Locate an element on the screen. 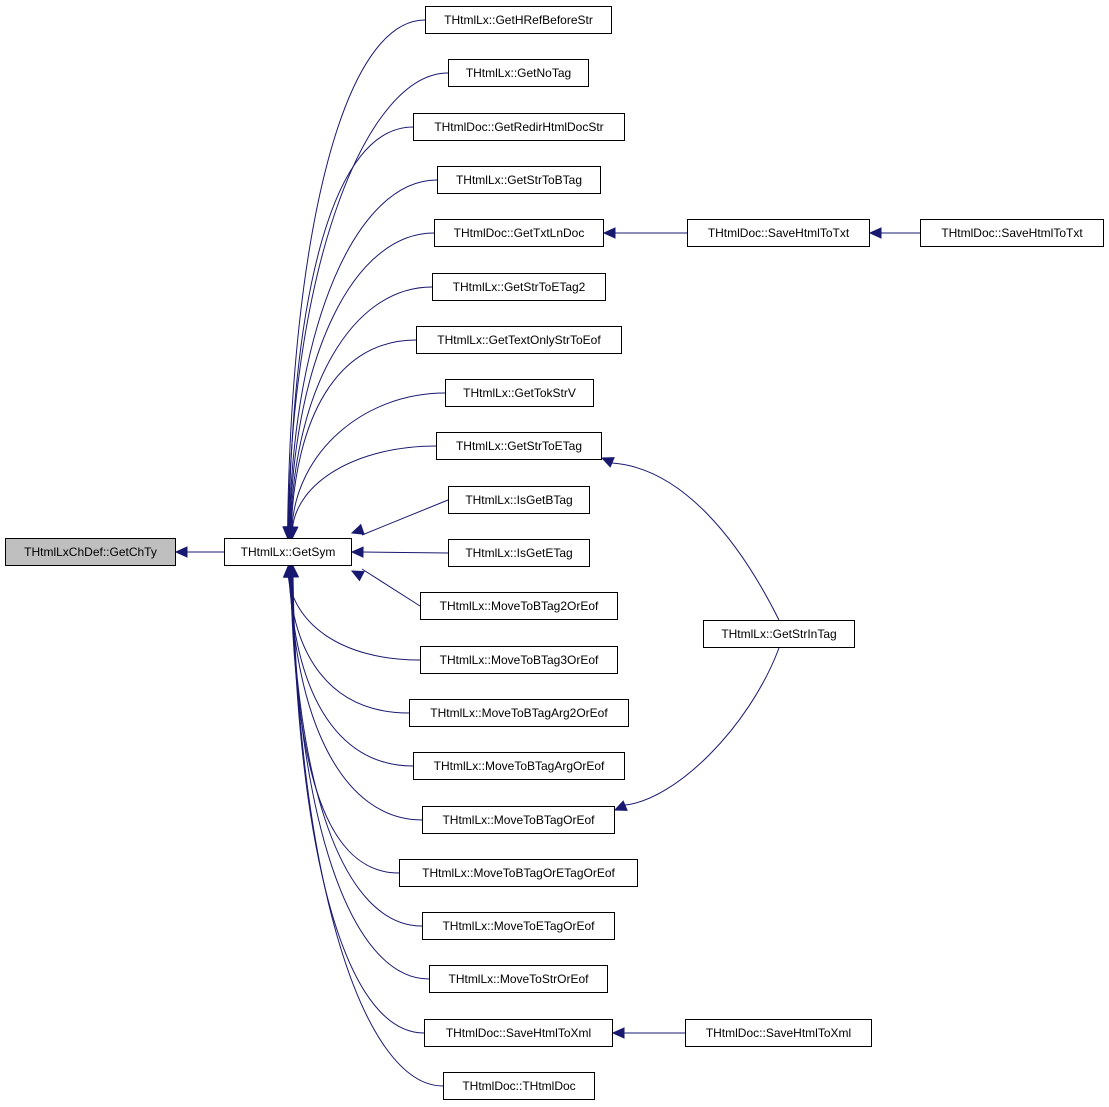 The width and height of the screenshot is (1109, 1107). edge-c1-getsym is located at coordinates (356, 274).